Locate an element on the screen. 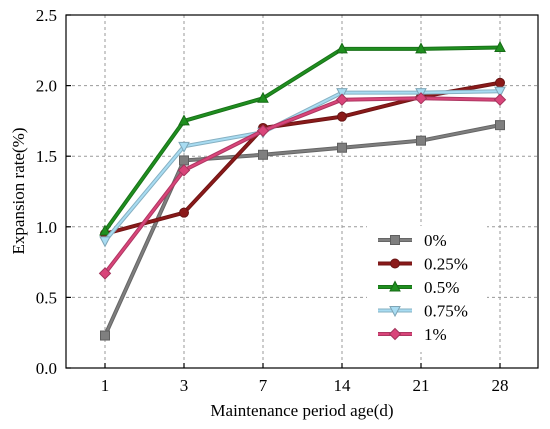  y-tick-label: 2.5 is located at coordinates (46, 15).